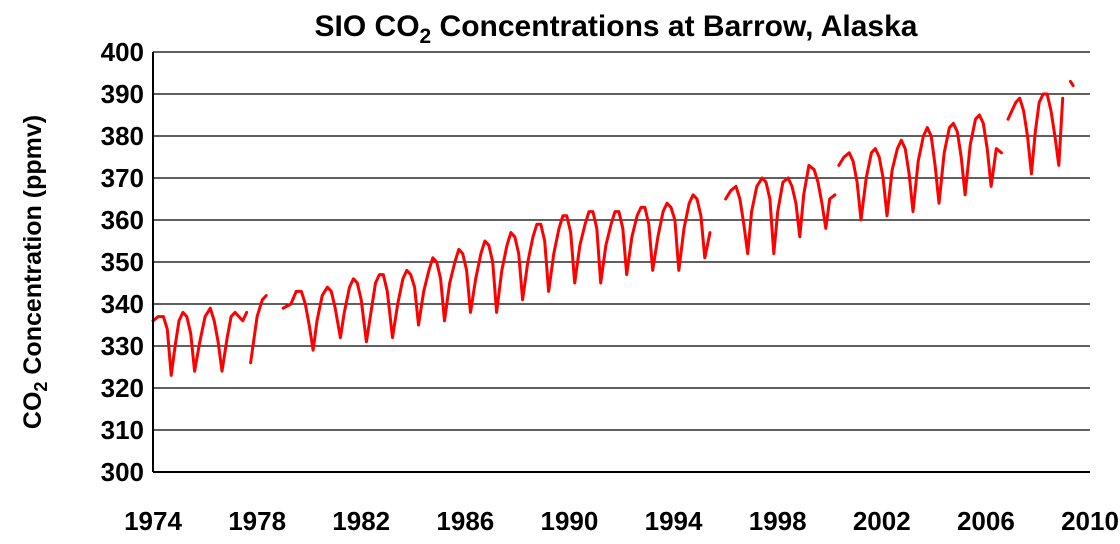 This screenshot has width=1120, height=544. Describe the element at coordinates (1090, 521) in the screenshot. I see `x-tick-label: 2010` at that location.